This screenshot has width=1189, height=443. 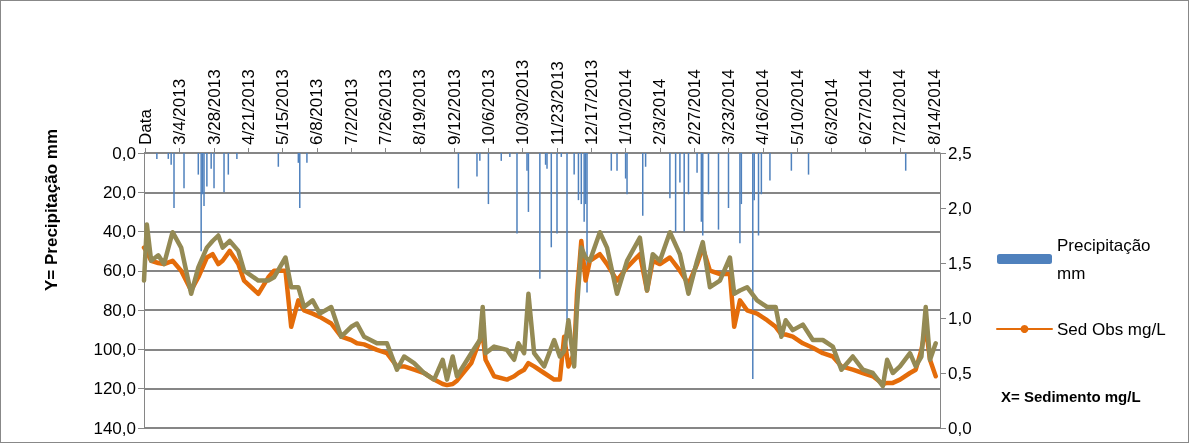 I want to click on x-tick-label: 2/27/2014, so click(x=694, y=107).